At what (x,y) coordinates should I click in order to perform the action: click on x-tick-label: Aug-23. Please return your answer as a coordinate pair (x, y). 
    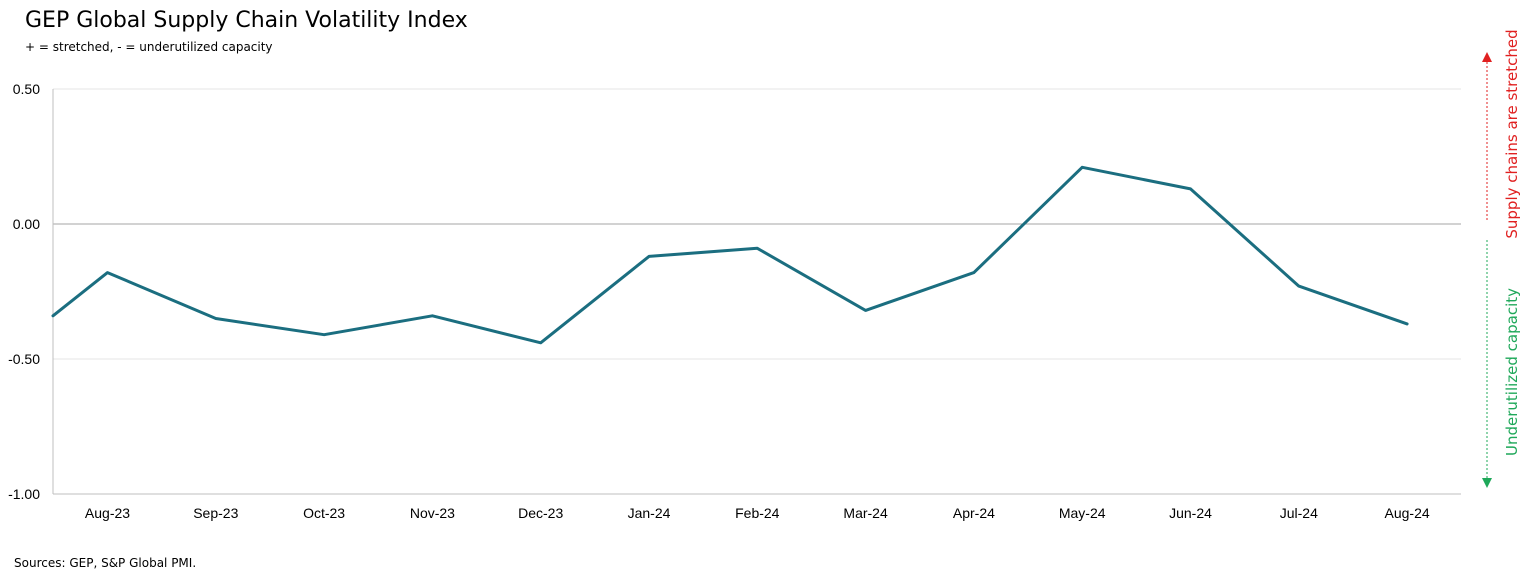
    Looking at the image, I should click on (107, 513).